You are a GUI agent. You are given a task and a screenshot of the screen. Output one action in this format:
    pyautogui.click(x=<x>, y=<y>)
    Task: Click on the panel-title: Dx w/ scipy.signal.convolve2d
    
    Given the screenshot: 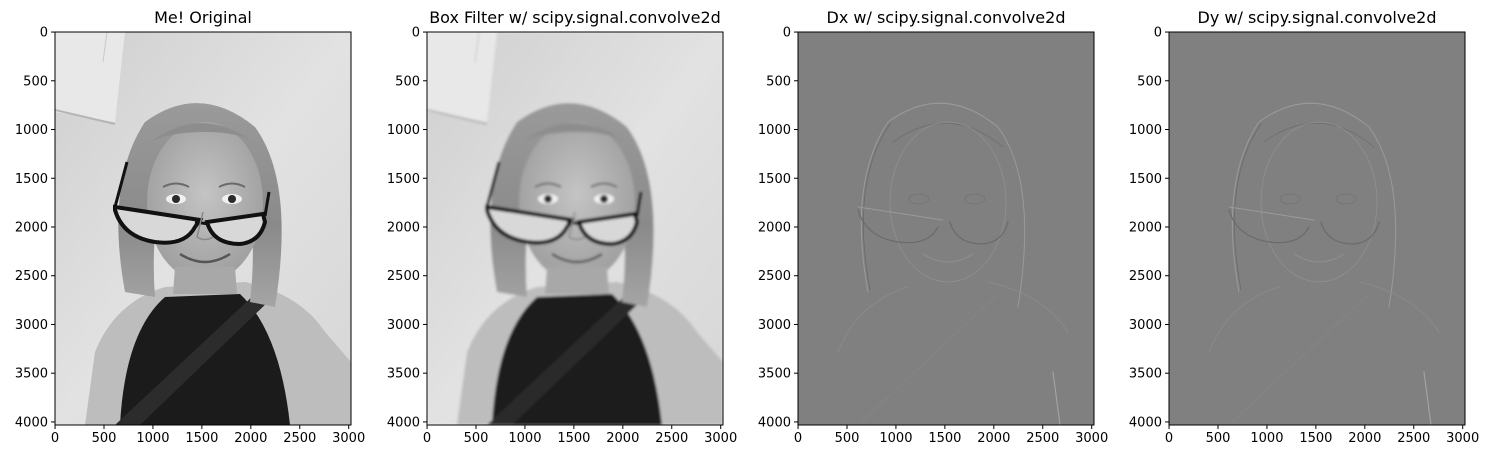 What is the action you would take?
    pyautogui.click(x=946, y=17)
    